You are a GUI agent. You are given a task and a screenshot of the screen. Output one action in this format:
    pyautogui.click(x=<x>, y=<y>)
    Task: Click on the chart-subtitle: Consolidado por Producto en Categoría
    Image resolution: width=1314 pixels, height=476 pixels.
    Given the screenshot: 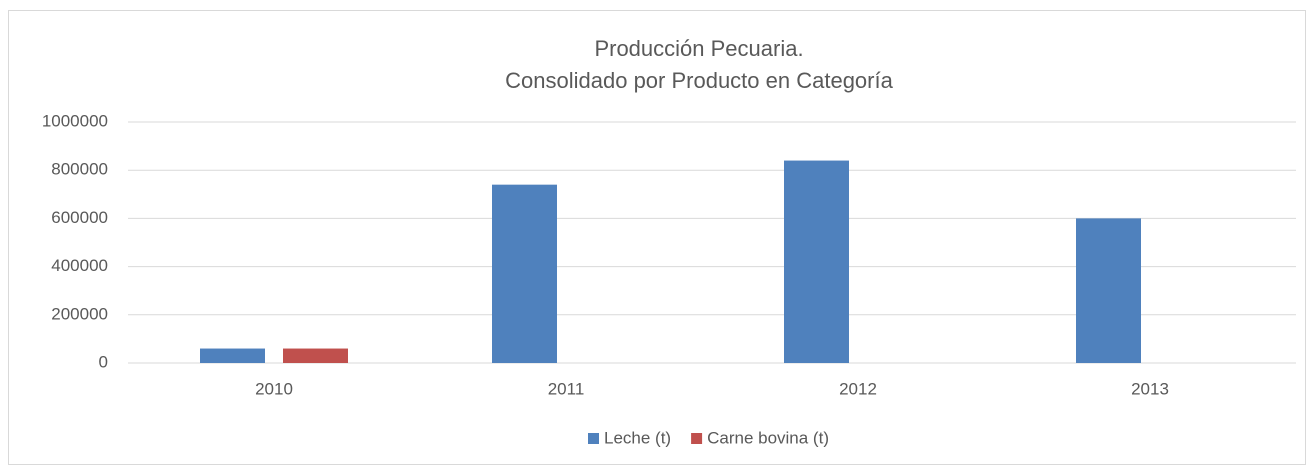 What is the action you would take?
    pyautogui.click(x=699, y=80)
    